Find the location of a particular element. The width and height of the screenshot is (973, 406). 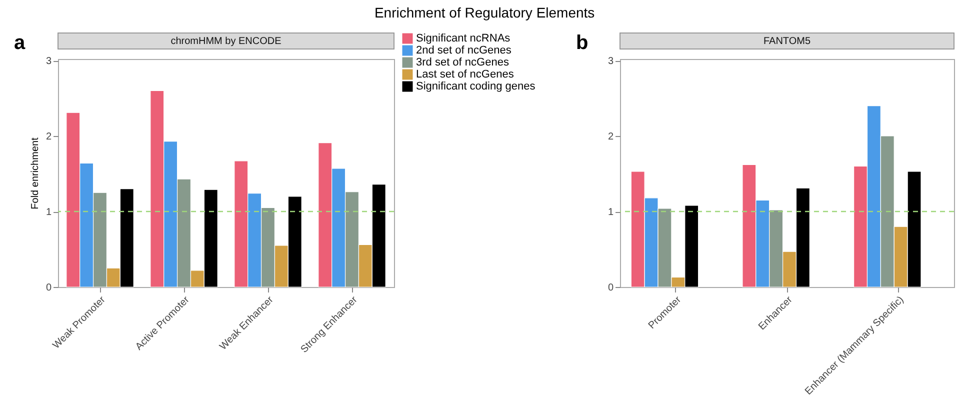

chart-subtitle: chromHMM by ENCODE is located at coordinates (226, 41).